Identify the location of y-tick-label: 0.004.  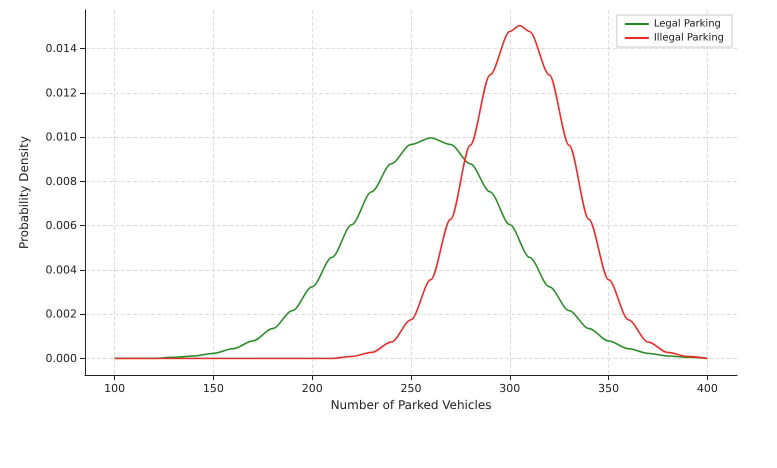
(61, 269).